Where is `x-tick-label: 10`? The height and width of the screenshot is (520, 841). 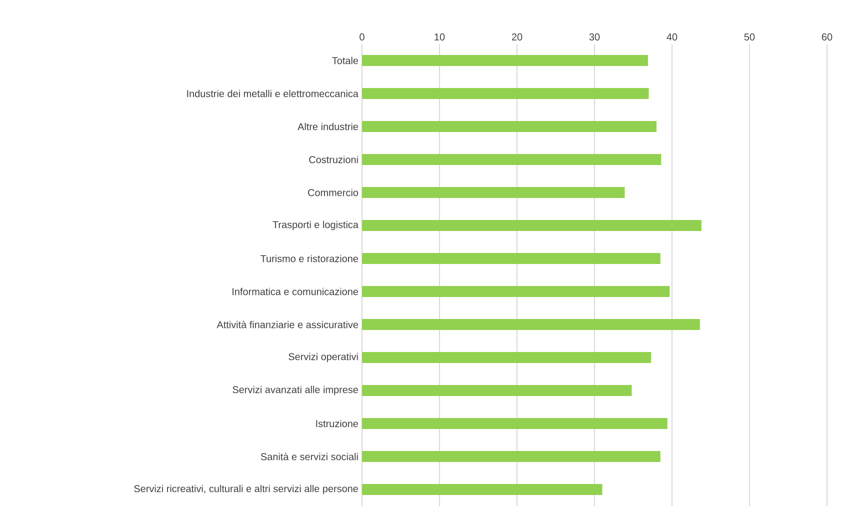
x-tick-label: 10 is located at coordinates (439, 36).